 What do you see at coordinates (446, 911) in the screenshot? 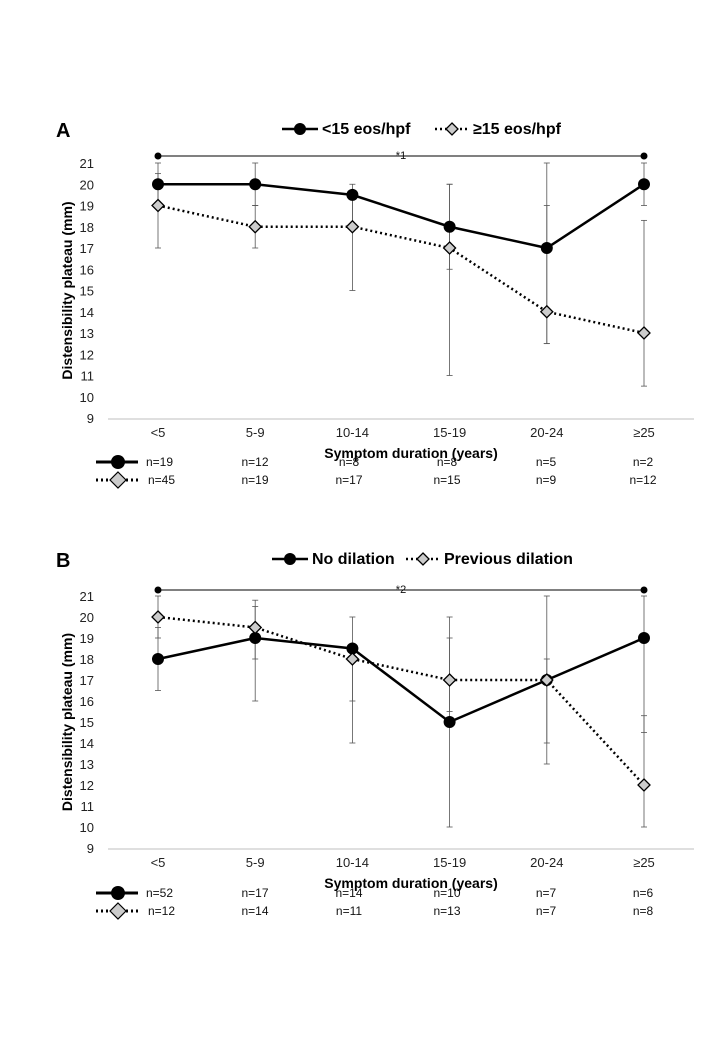
I see `n-count: n=13` at bounding box center [446, 911].